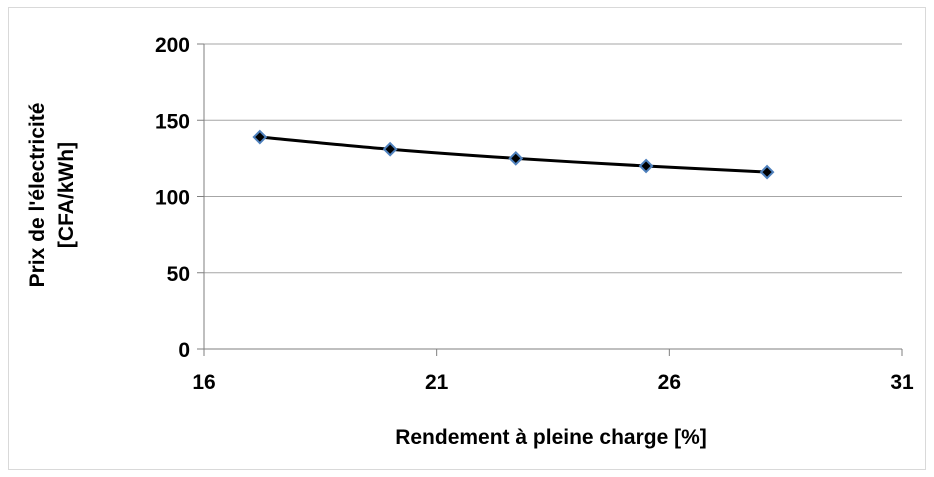  Describe the element at coordinates (172, 121) in the screenshot. I see `y-tick-label-150: 150` at that location.